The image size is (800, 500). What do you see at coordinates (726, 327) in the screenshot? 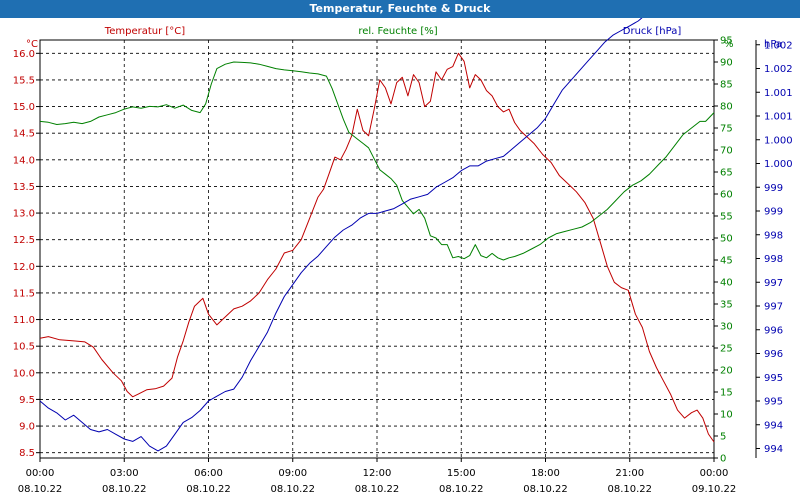
I see `humidity-tick-label: 30` at bounding box center [726, 327].